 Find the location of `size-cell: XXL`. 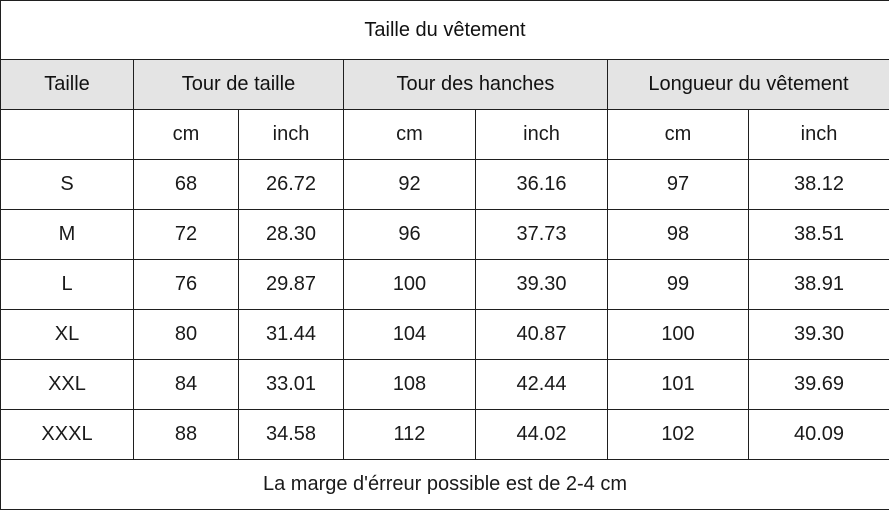

size-cell: XXL is located at coordinates (67, 385).